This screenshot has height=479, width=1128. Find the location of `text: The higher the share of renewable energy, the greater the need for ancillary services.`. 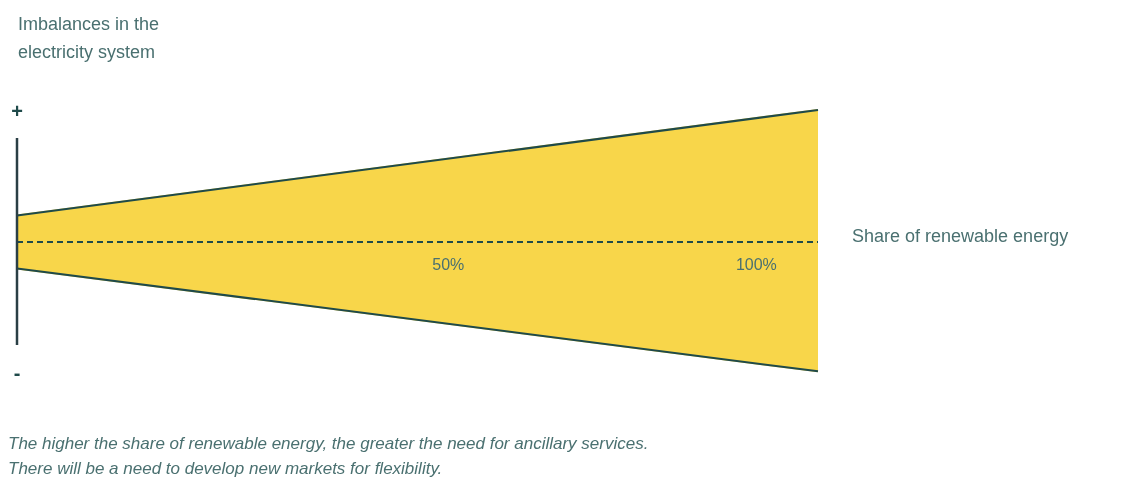

text: The higher the share of renewable energy, the greater the need for ancillary services. is located at coordinates (328, 443).